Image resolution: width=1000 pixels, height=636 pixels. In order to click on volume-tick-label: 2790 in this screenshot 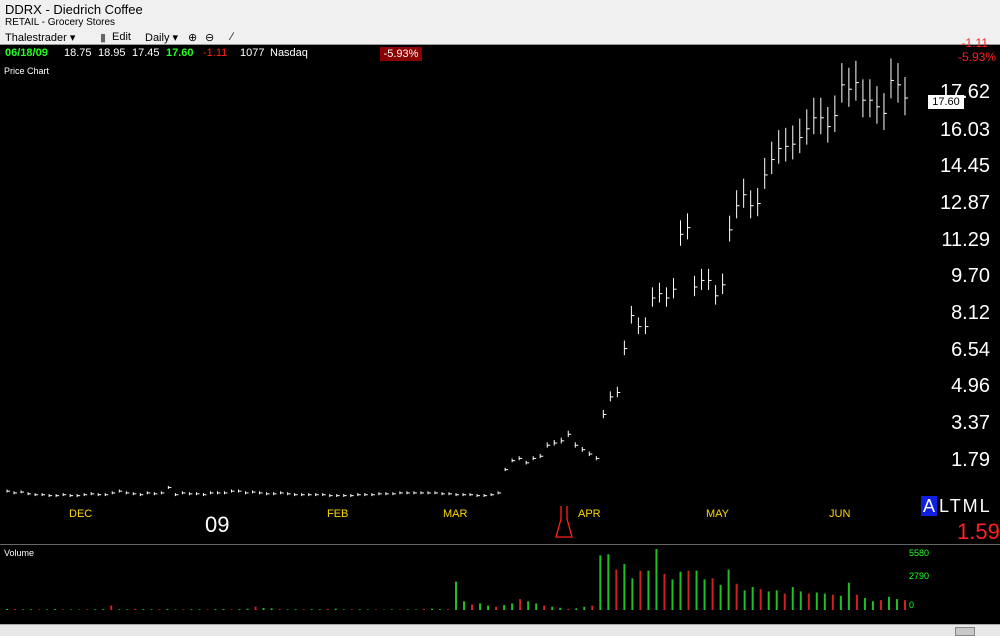, I will do `click(919, 576)`.